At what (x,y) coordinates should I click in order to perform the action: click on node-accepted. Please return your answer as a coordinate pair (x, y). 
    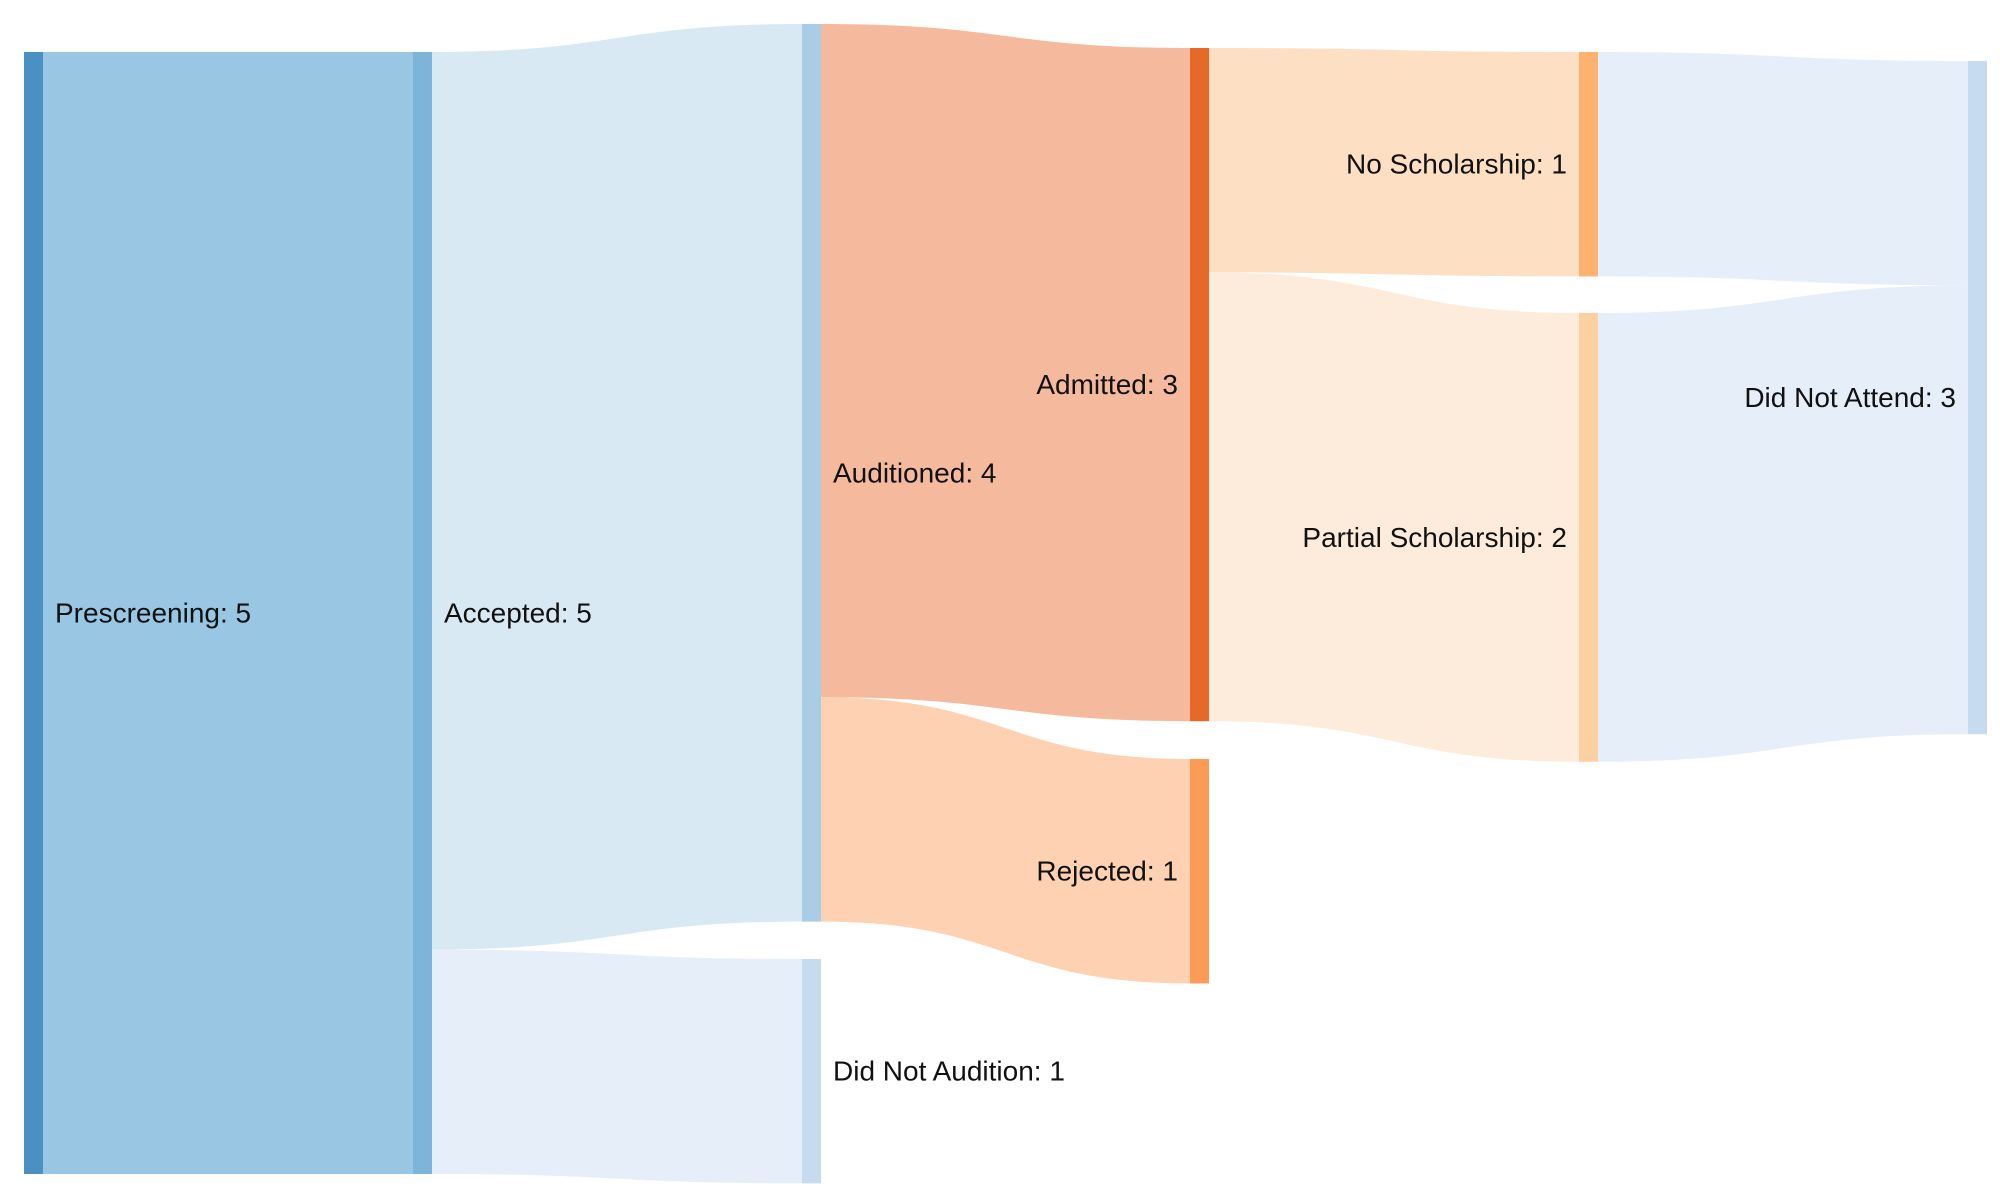
    Looking at the image, I should click on (422, 613).